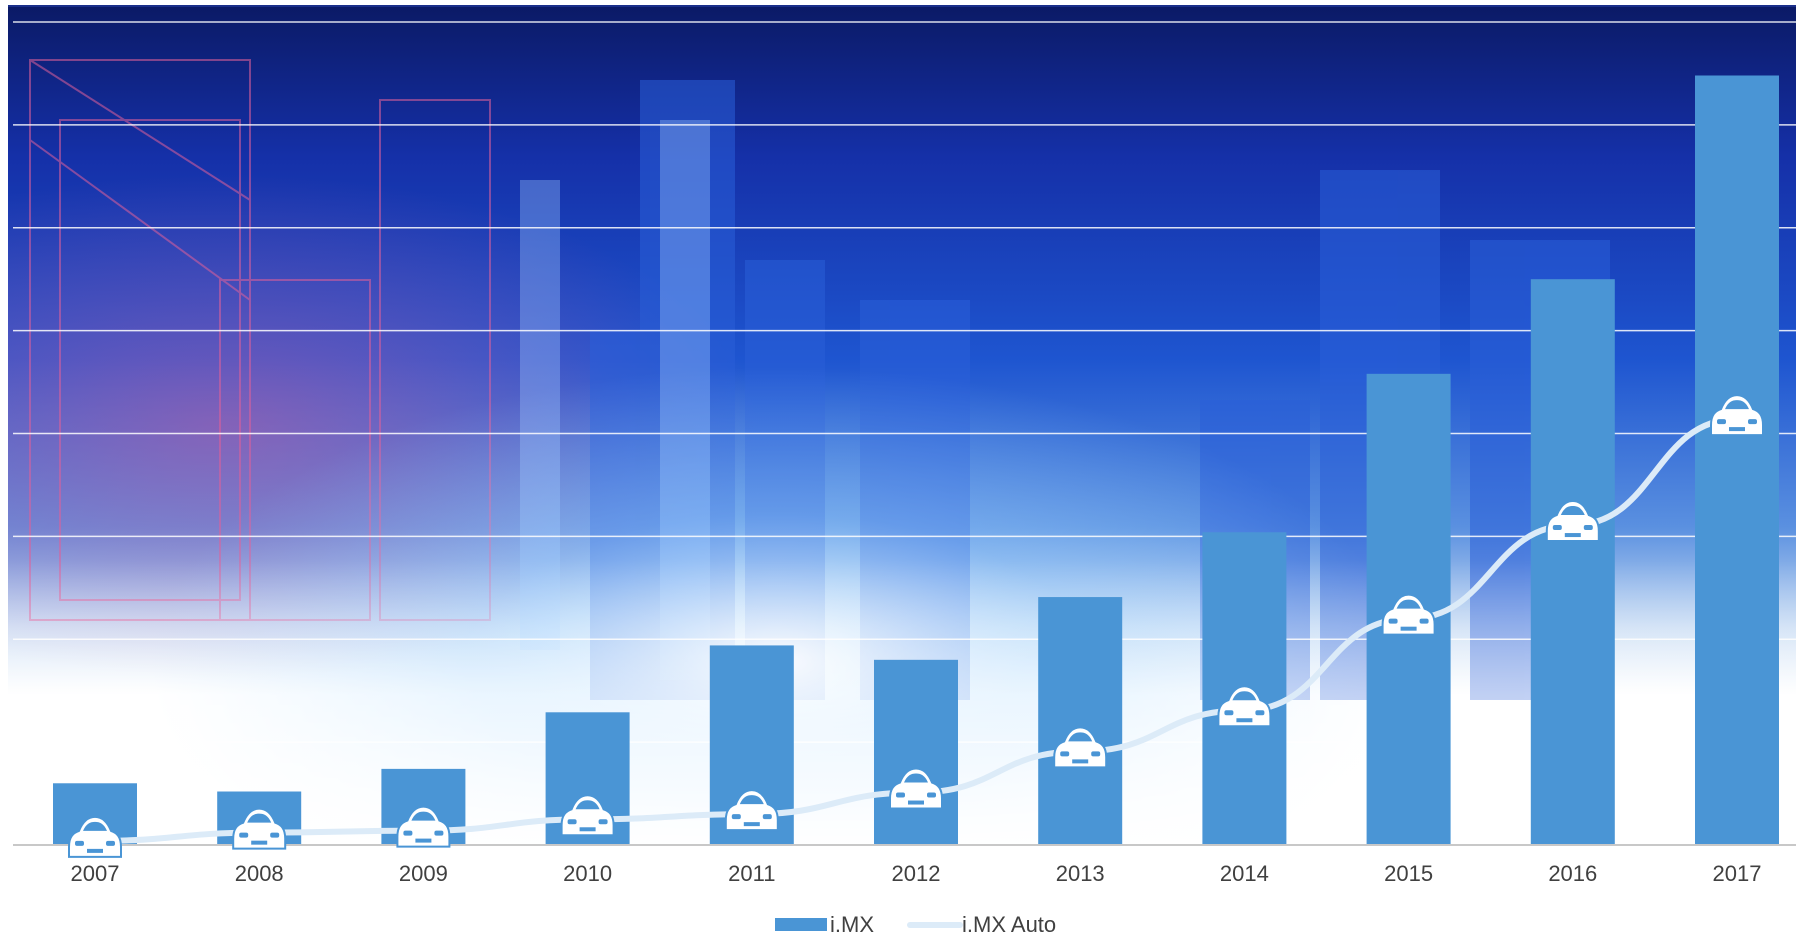 The image size is (1796, 937). What do you see at coordinates (801, 924) in the screenshot?
I see `legend-swatch-bar` at bounding box center [801, 924].